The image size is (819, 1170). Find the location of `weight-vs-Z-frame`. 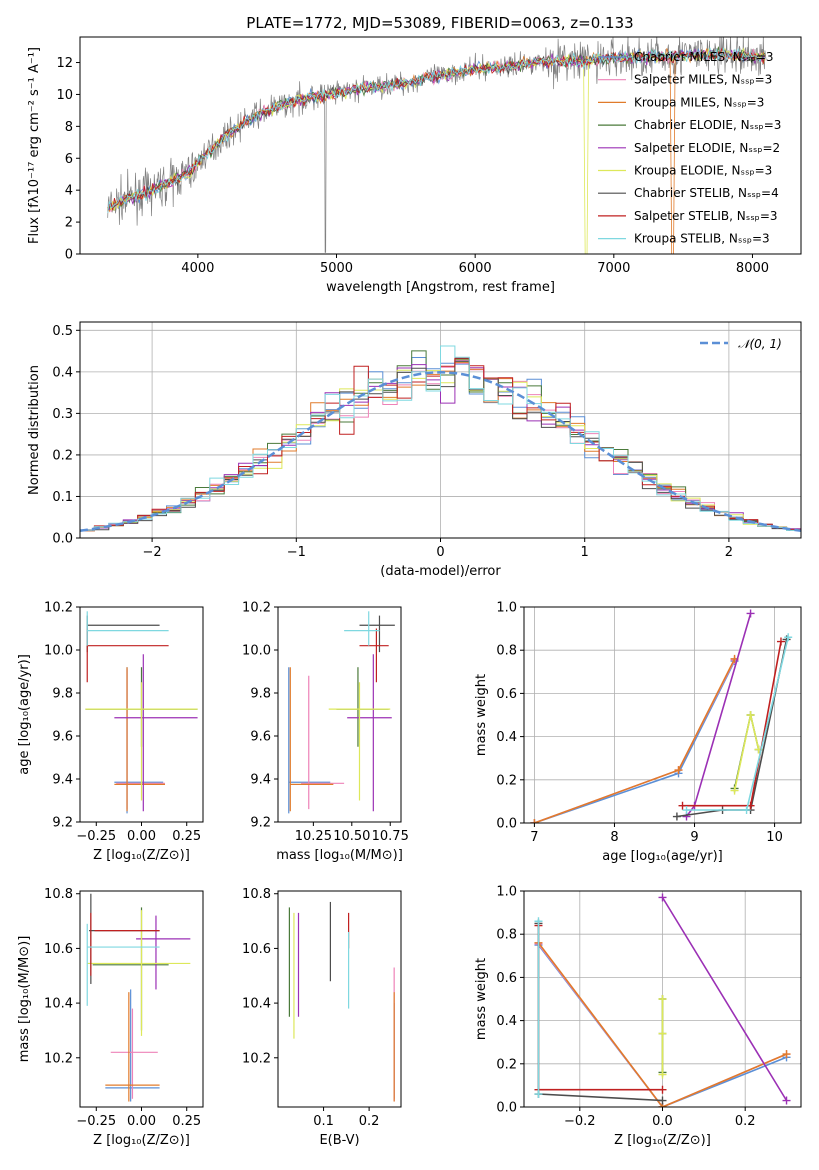

weight-vs-Z-frame is located at coordinates (662, 999).